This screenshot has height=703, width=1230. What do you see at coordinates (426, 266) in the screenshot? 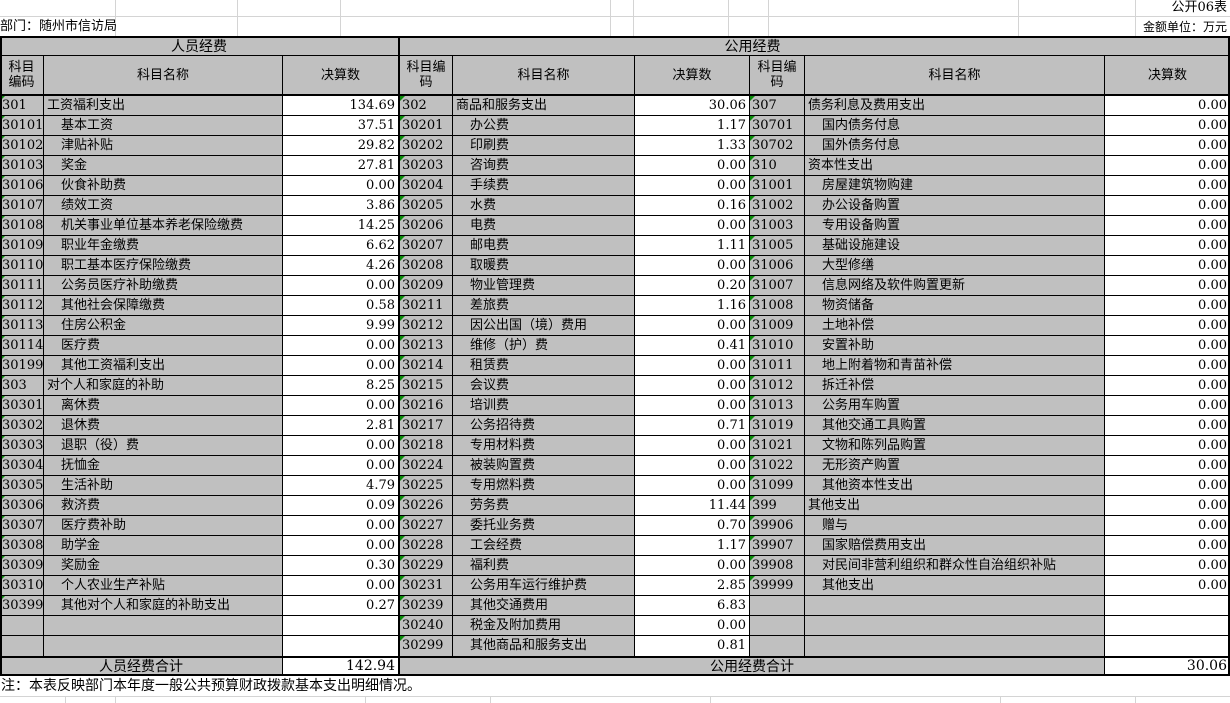
I see `subject-code-cell: 30208` at bounding box center [426, 266].